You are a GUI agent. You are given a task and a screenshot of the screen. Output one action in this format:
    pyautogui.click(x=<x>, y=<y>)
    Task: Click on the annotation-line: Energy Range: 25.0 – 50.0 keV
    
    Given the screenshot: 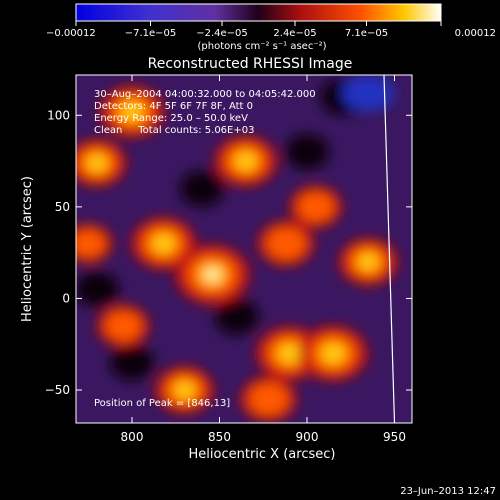 What is the action you would take?
    pyautogui.click(x=171, y=118)
    